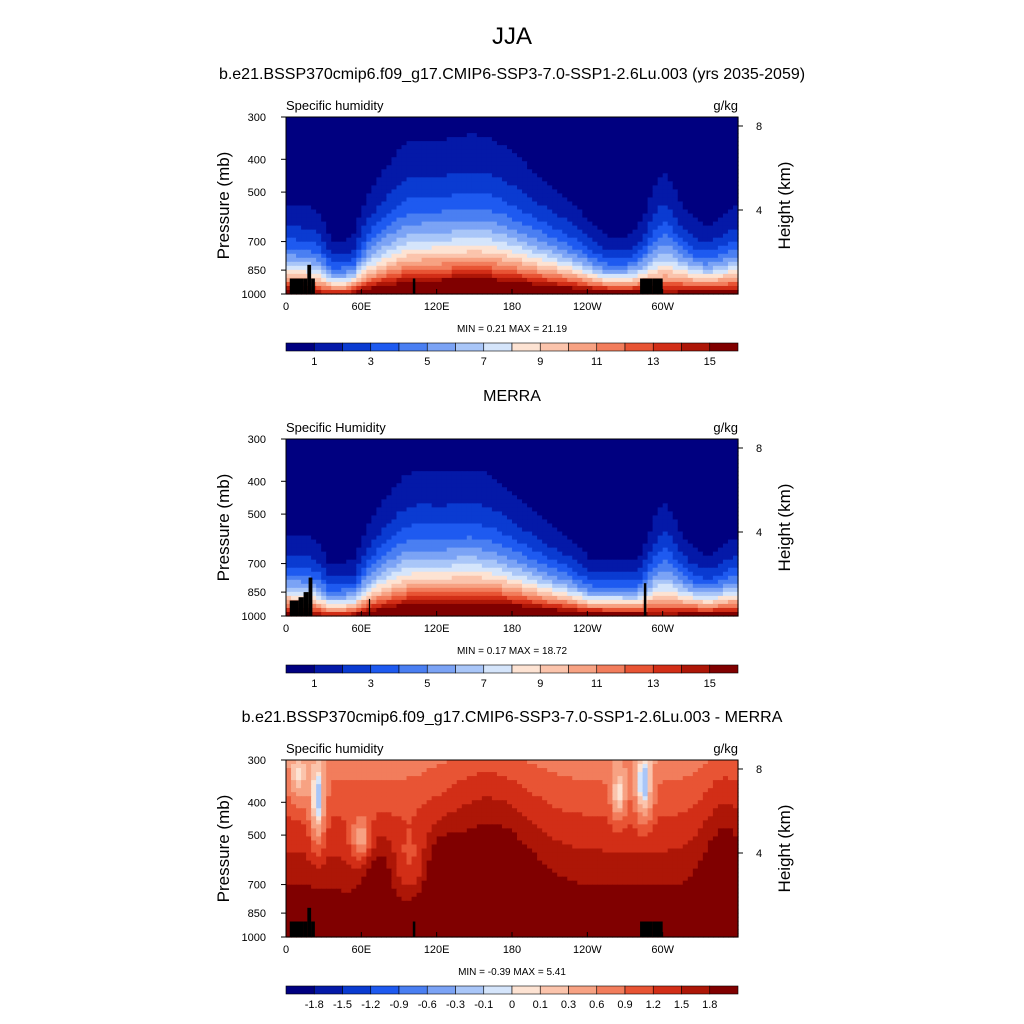  What do you see at coordinates (484, 362) in the screenshot?
I see `colorbar-label: 7` at bounding box center [484, 362].